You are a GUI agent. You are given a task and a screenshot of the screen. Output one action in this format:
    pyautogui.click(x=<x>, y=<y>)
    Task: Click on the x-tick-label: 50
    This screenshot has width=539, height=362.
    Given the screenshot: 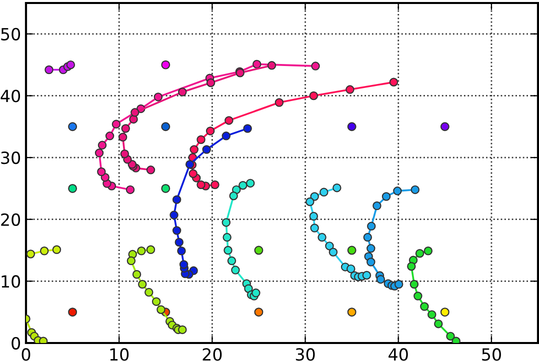 What is the action you would take?
    pyautogui.click(x=491, y=354)
    